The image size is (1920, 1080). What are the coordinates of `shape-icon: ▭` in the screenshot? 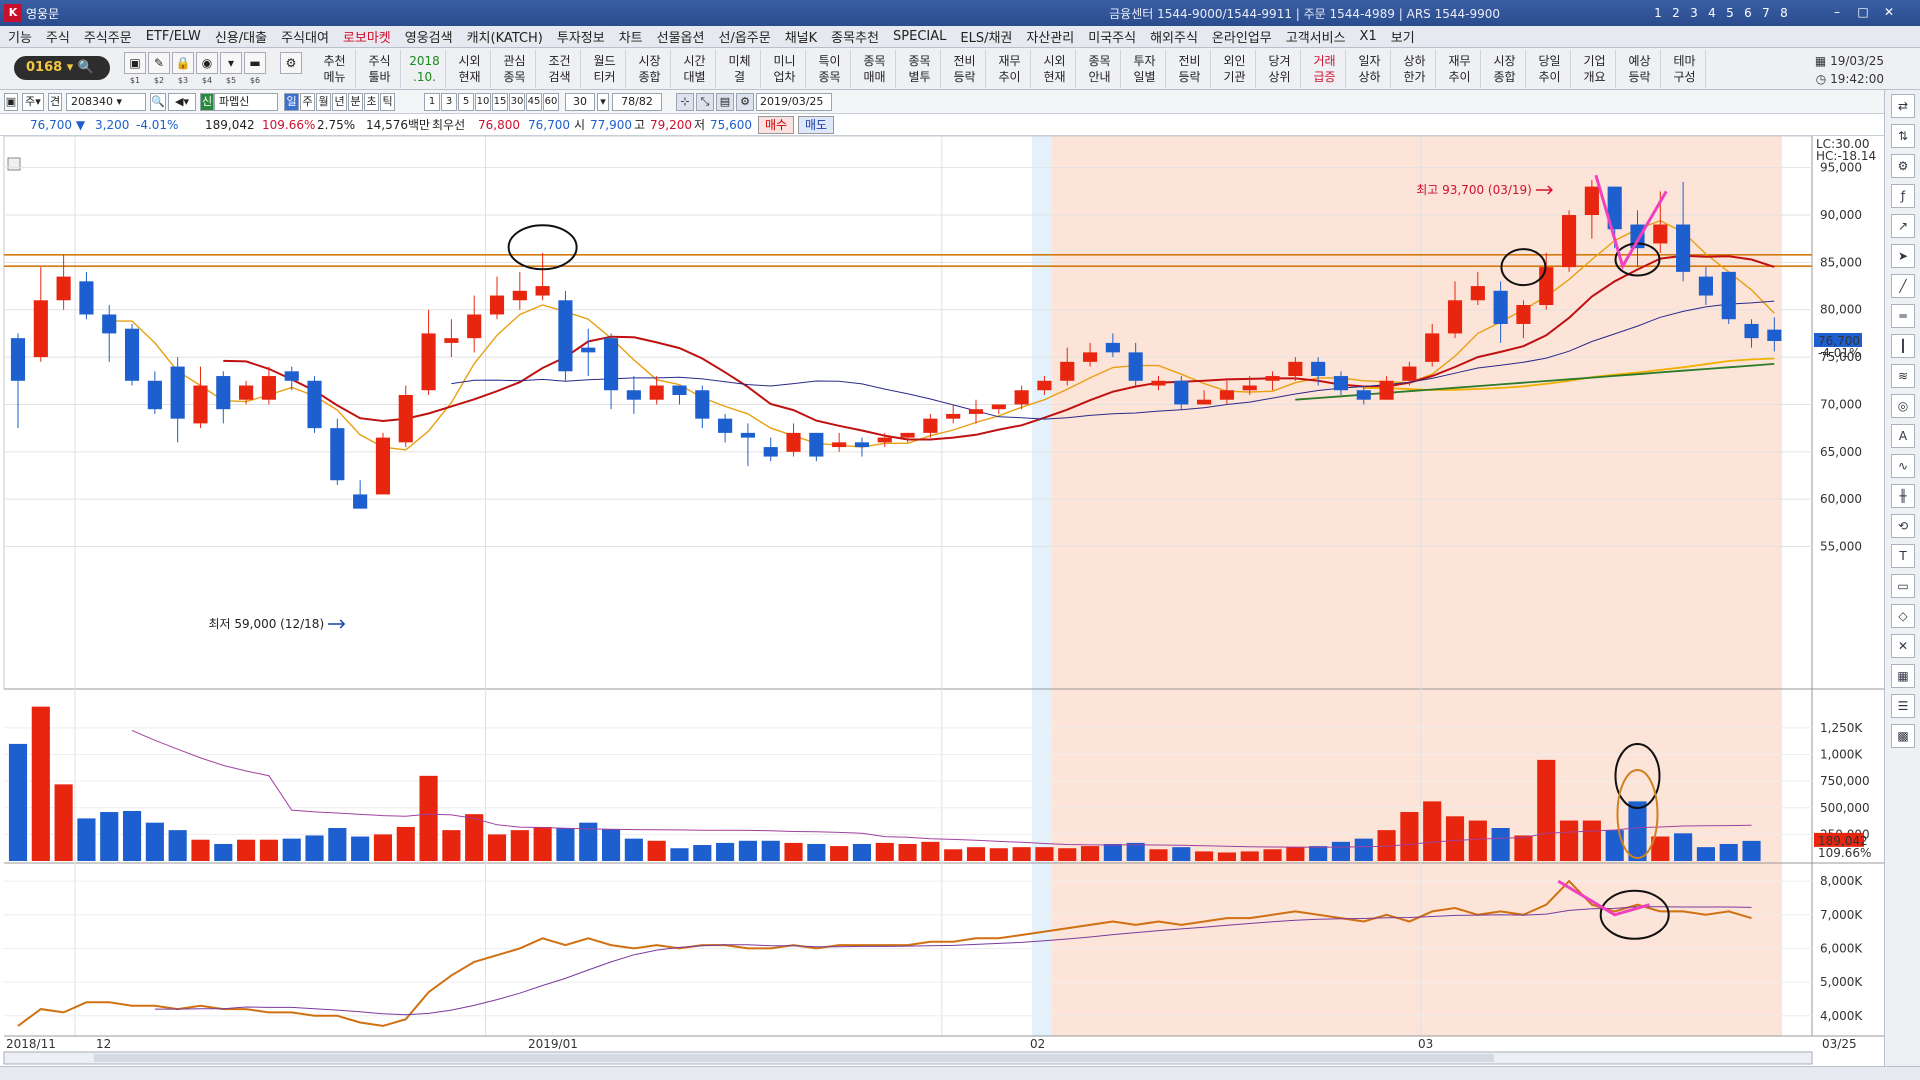 It's located at (1903, 586).